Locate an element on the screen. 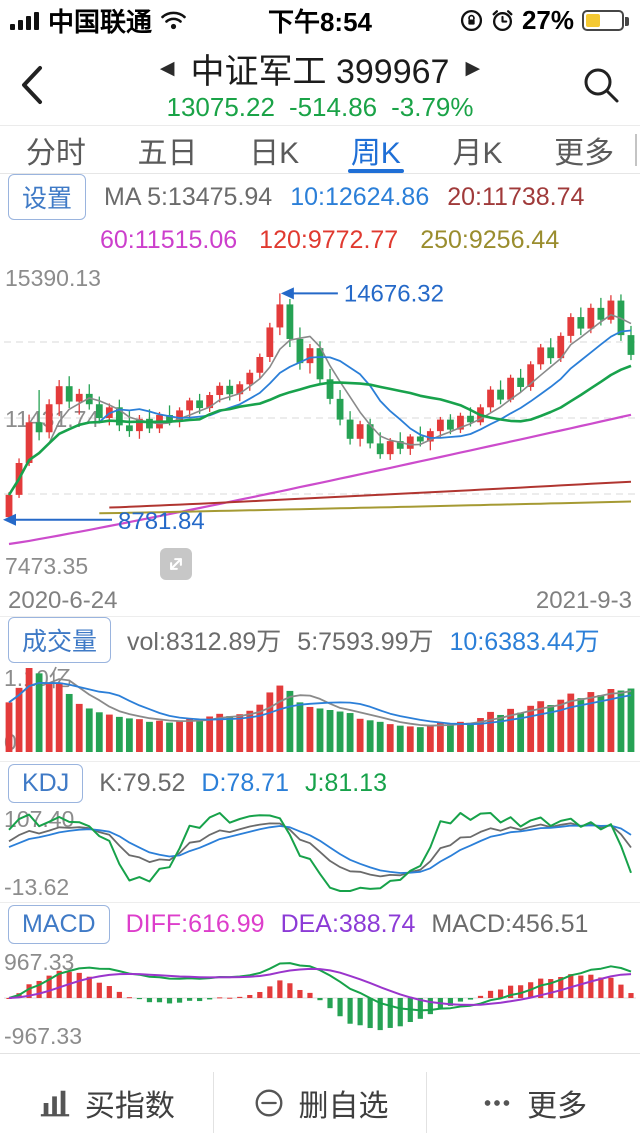  ma60-value: 60:11515.06 is located at coordinates (169, 239).